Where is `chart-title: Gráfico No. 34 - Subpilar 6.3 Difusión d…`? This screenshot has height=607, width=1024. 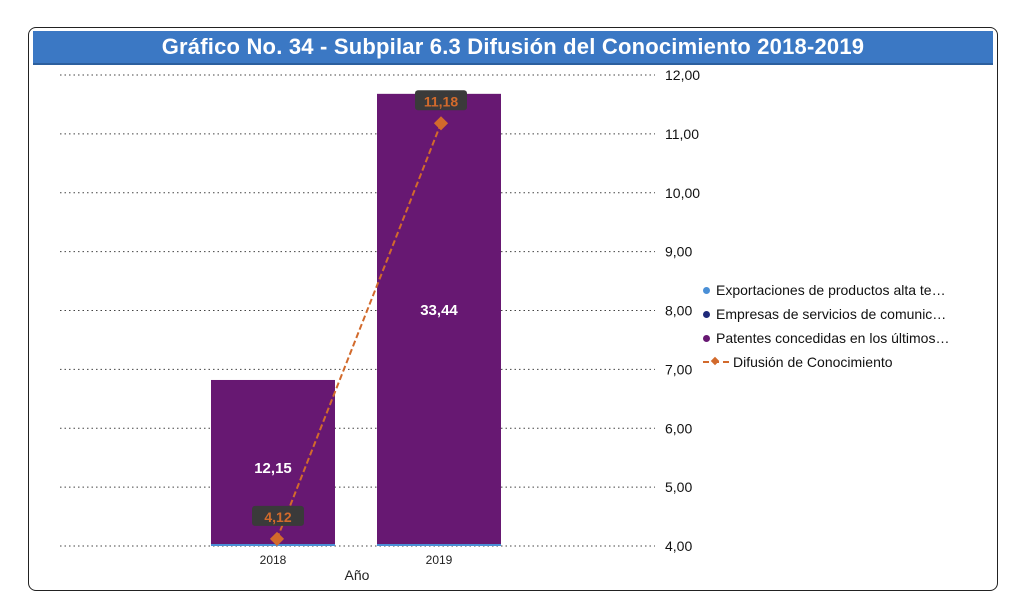 chart-title: Gráfico No. 34 - Subpilar 6.3 Difusión d… is located at coordinates (513, 46).